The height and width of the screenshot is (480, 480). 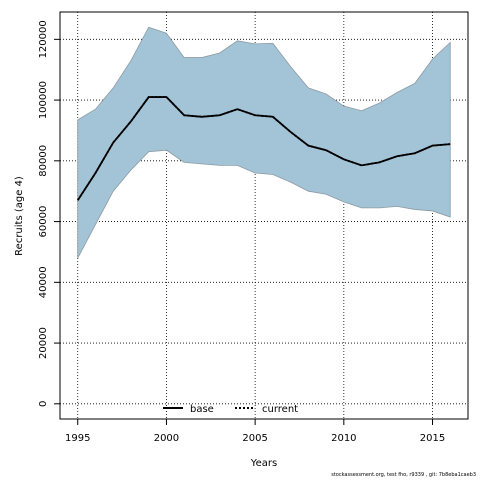 I want to click on y-tick-label: 100000, so click(x=43, y=100).